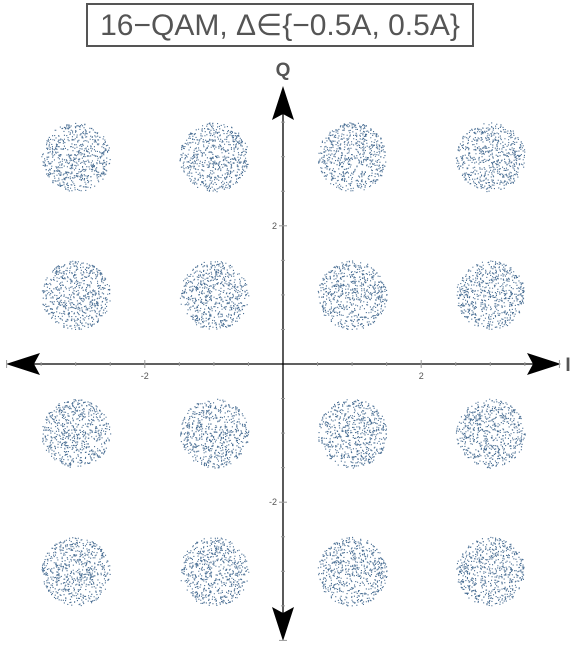 The height and width of the screenshot is (649, 576). What do you see at coordinates (567, 365) in the screenshot?
I see `x-axis-label: I` at bounding box center [567, 365].